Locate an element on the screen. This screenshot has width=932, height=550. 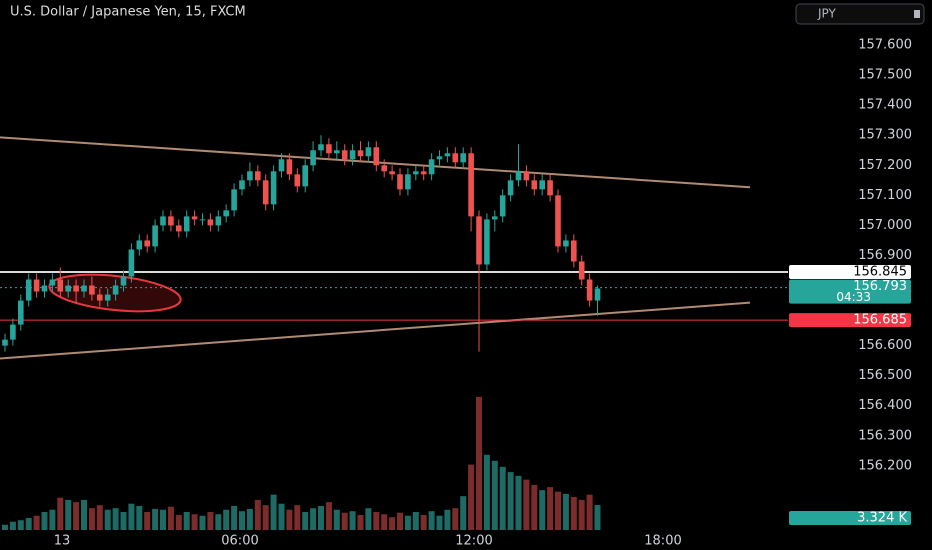
trendline is located at coordinates (375, 330).